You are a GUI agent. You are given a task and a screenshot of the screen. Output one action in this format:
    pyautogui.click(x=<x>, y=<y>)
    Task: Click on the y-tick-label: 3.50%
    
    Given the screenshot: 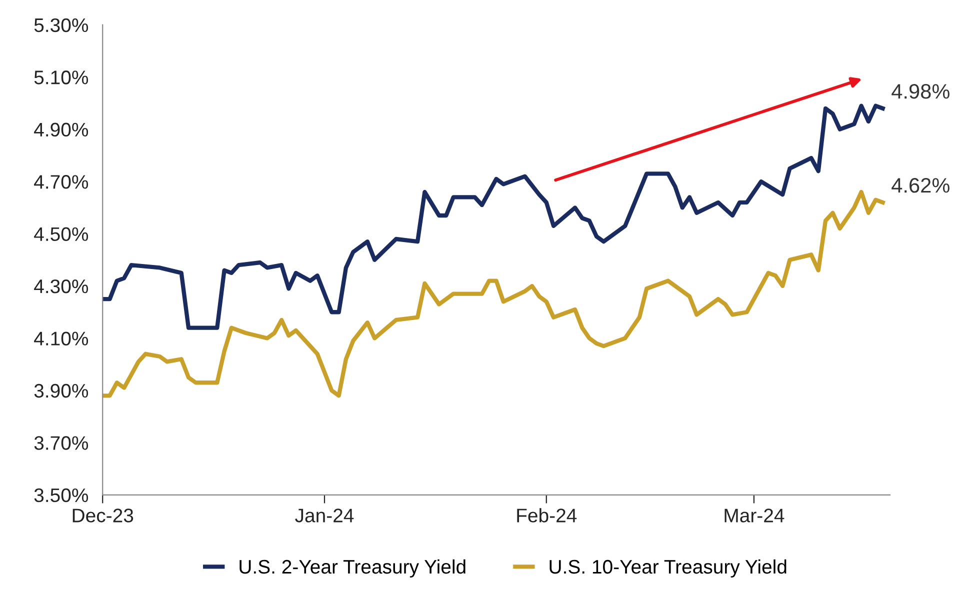 What is the action you would take?
    pyautogui.click(x=61, y=495)
    